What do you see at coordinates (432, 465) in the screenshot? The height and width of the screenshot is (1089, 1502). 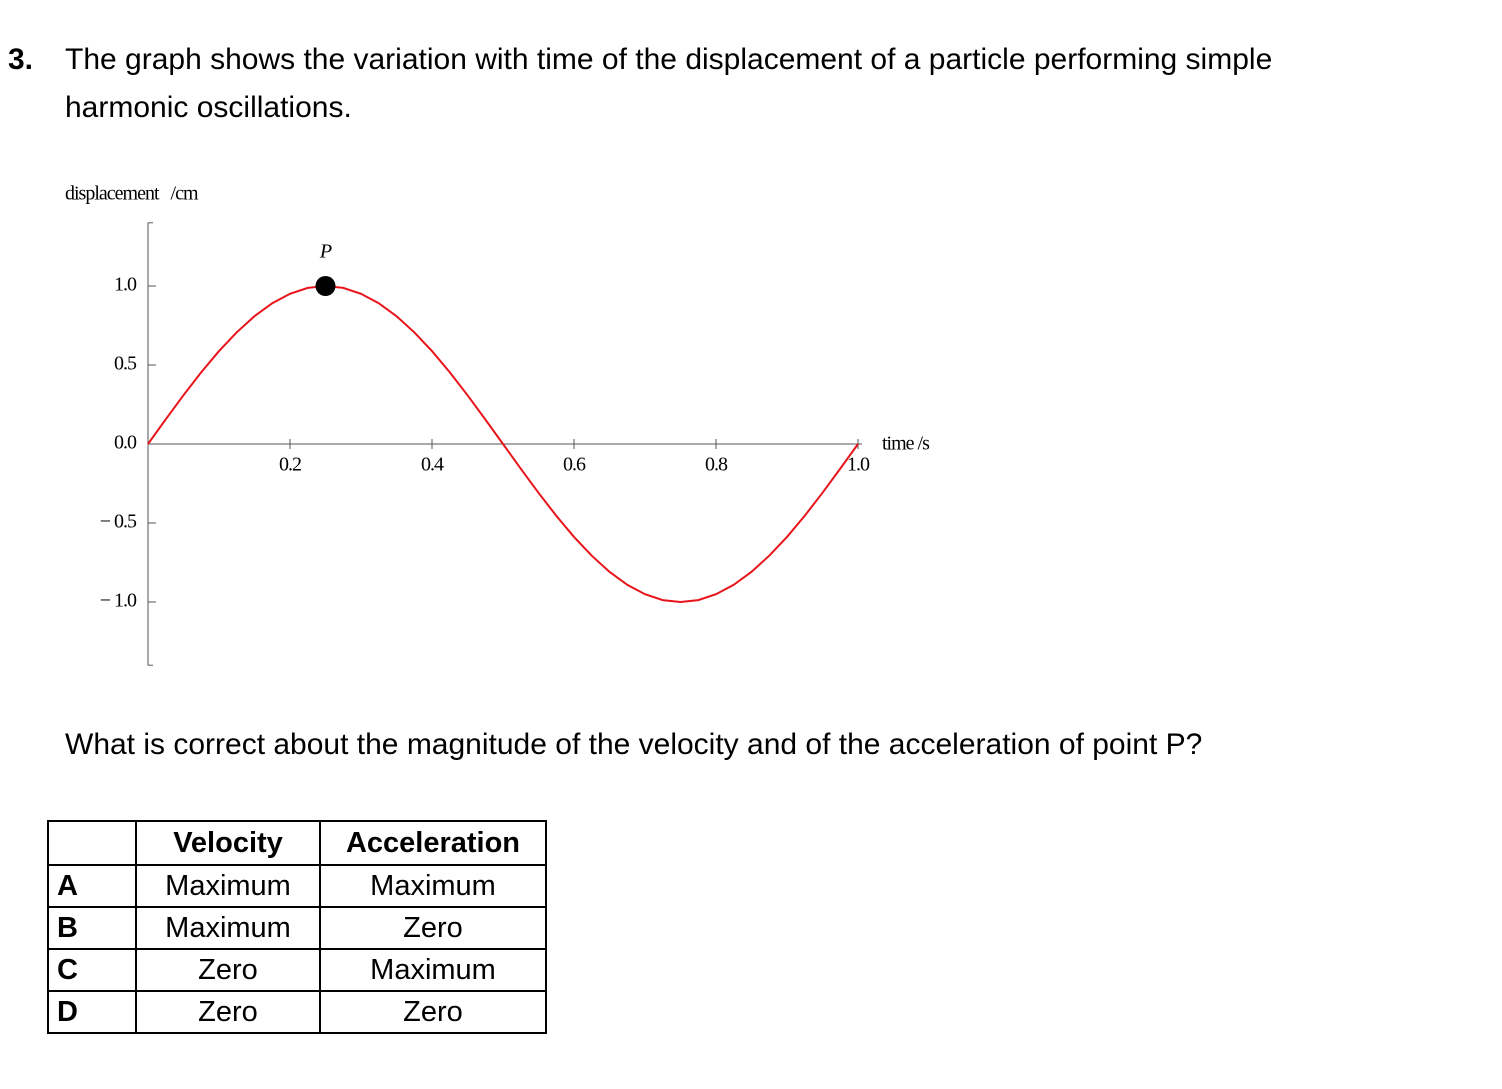 I see `x-tick-label: 0.4` at bounding box center [432, 465].